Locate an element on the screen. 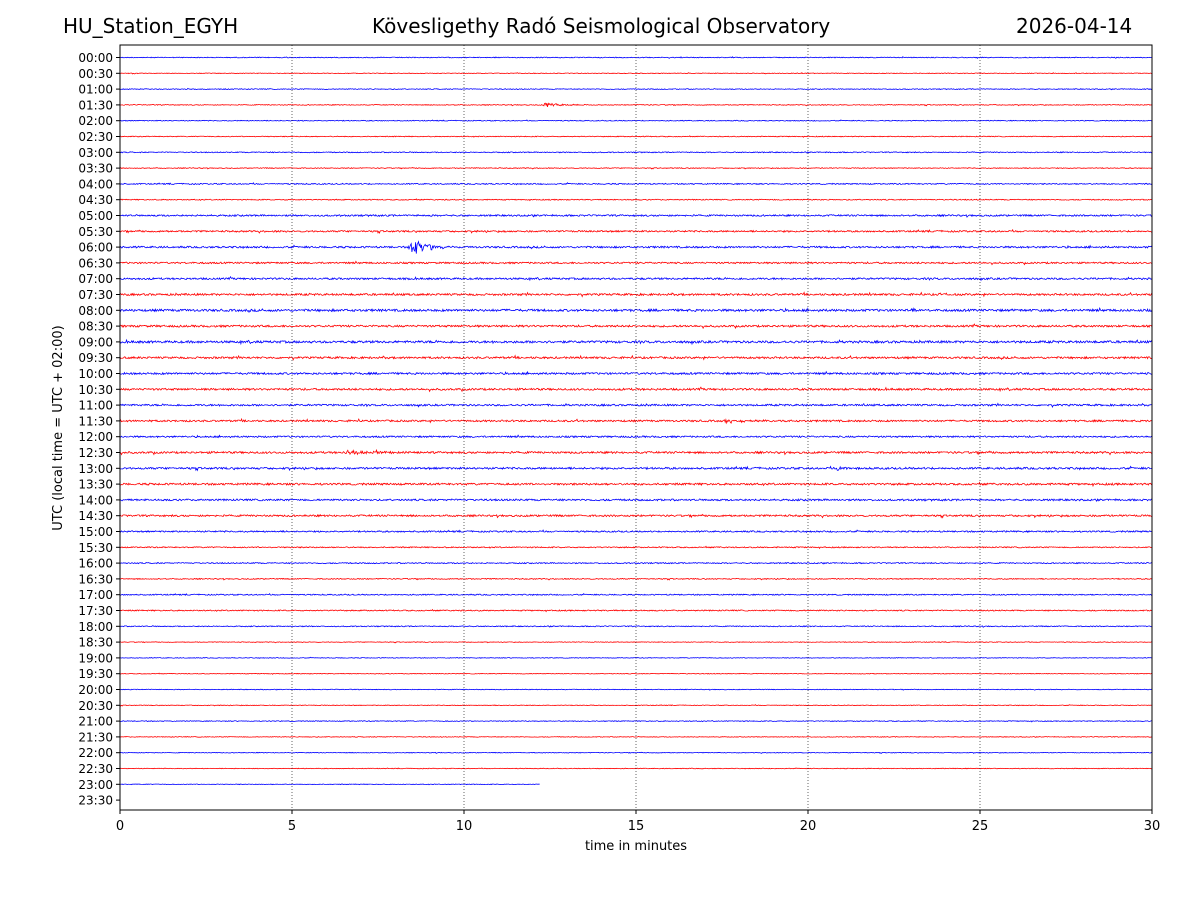 Image resolution: width=1200 pixels, height=900 pixels. y-axis-label: UTC (local time = UTC + 02:00) is located at coordinates (58, 427).